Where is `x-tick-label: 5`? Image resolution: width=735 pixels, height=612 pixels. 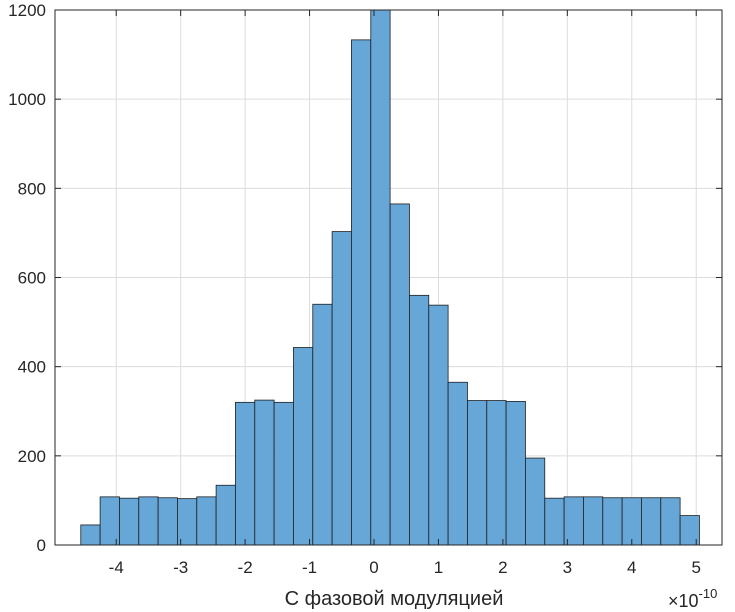 x-tick-label: 5 is located at coordinates (695, 567).